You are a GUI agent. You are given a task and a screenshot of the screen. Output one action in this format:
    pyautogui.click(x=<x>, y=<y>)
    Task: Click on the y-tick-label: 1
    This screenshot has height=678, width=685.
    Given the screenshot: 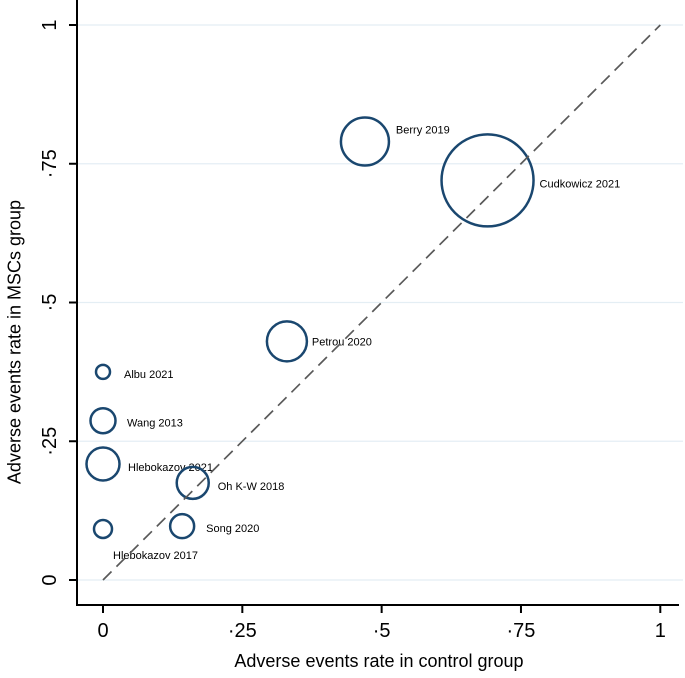 What is the action you would take?
    pyautogui.click(x=50, y=24)
    